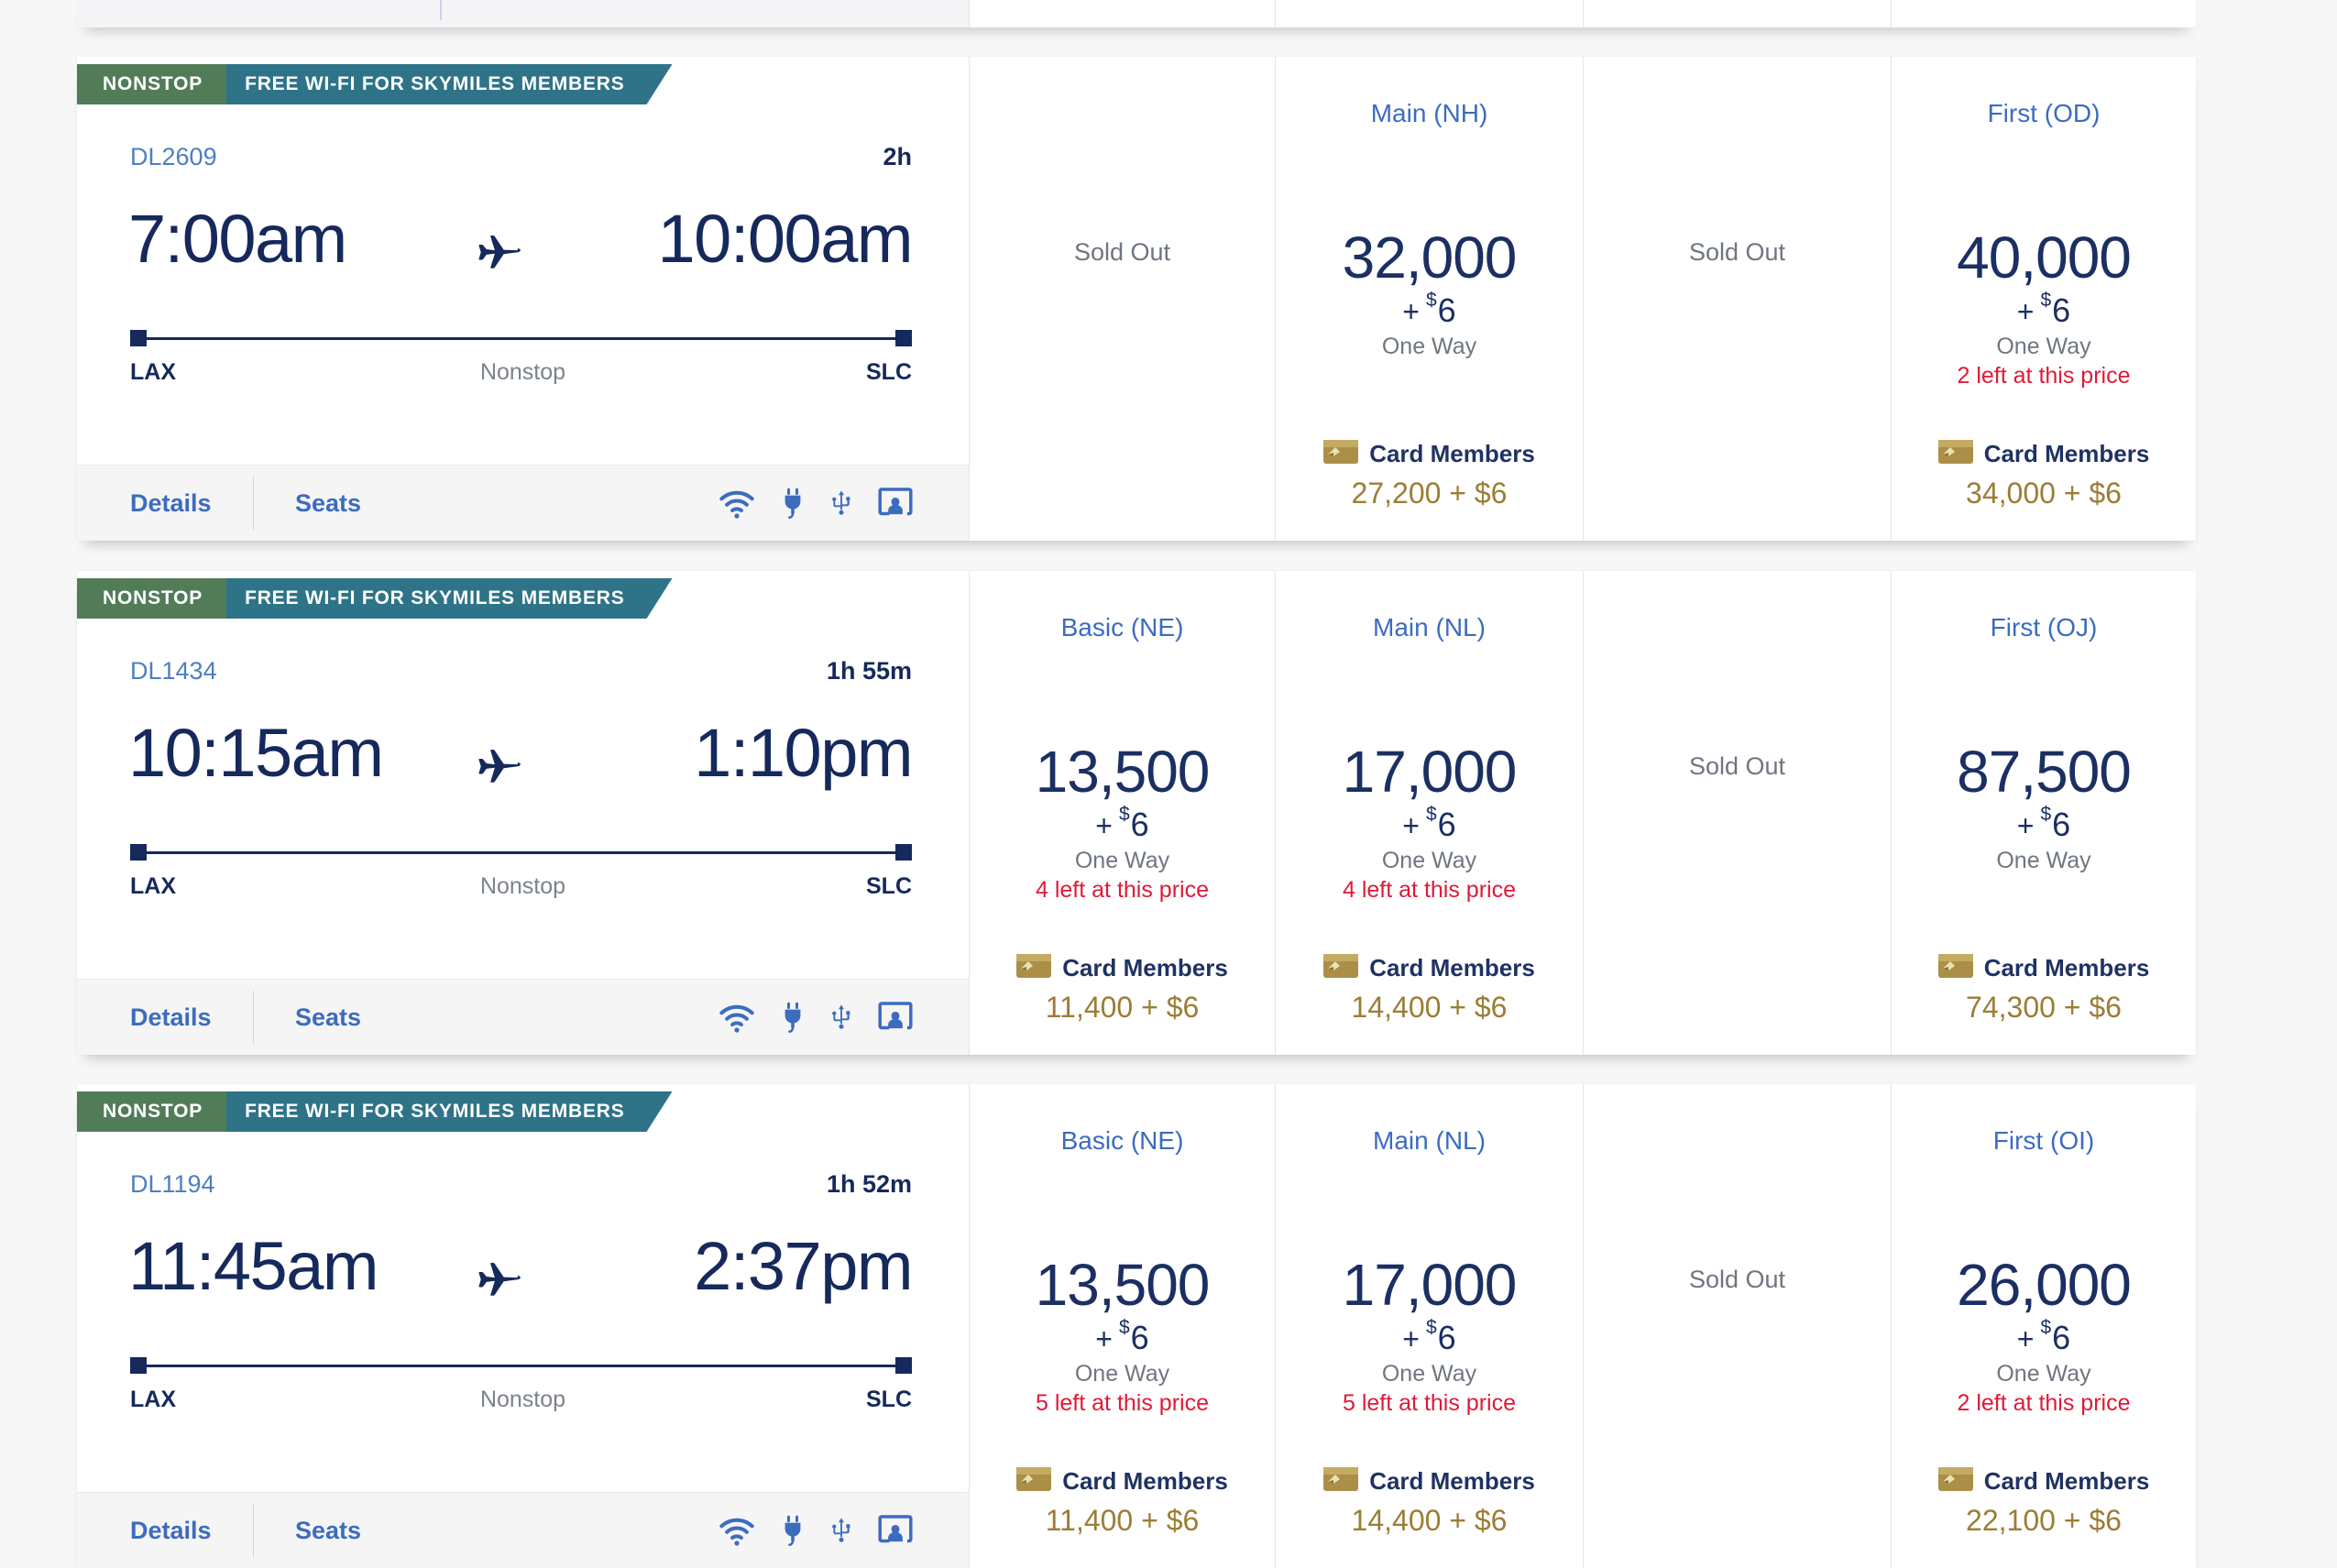  I want to click on fare-miles: 87,500, so click(2045, 772).